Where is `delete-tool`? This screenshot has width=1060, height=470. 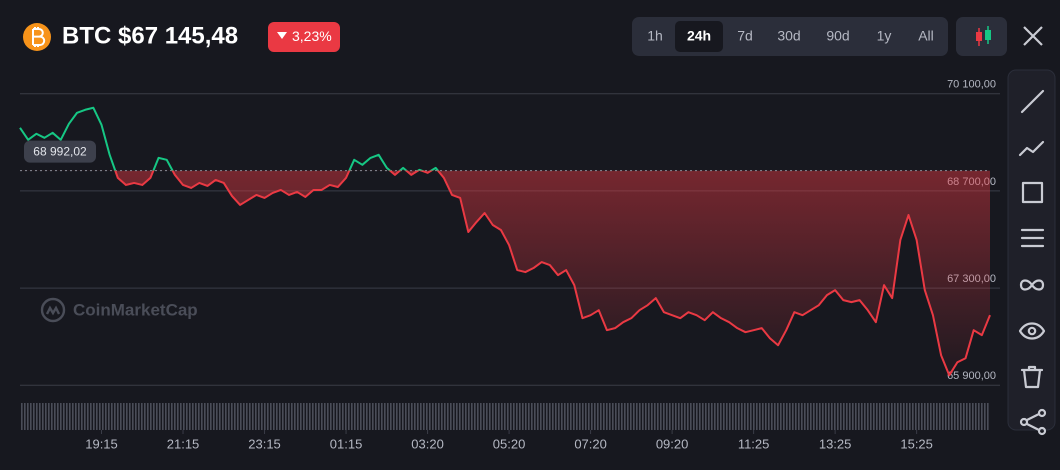
delete-tool is located at coordinates (1032, 377).